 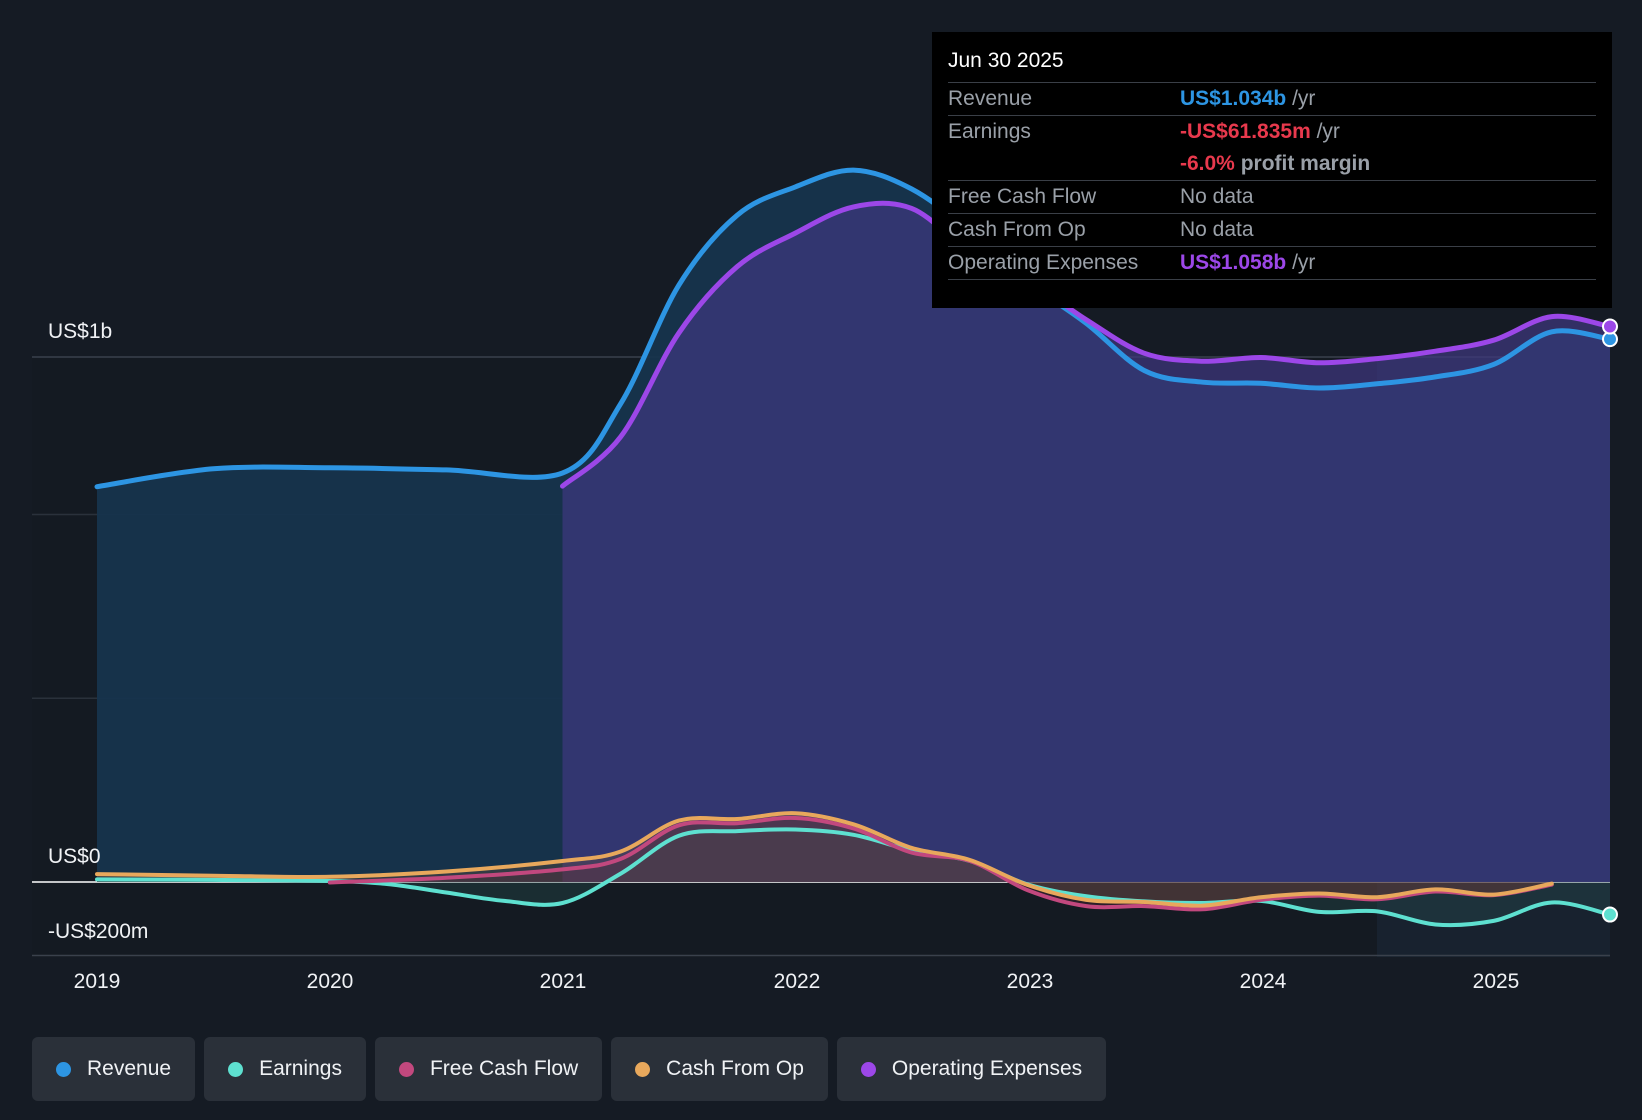 I want to click on legend-dot-earnings, so click(x=236, y=1069).